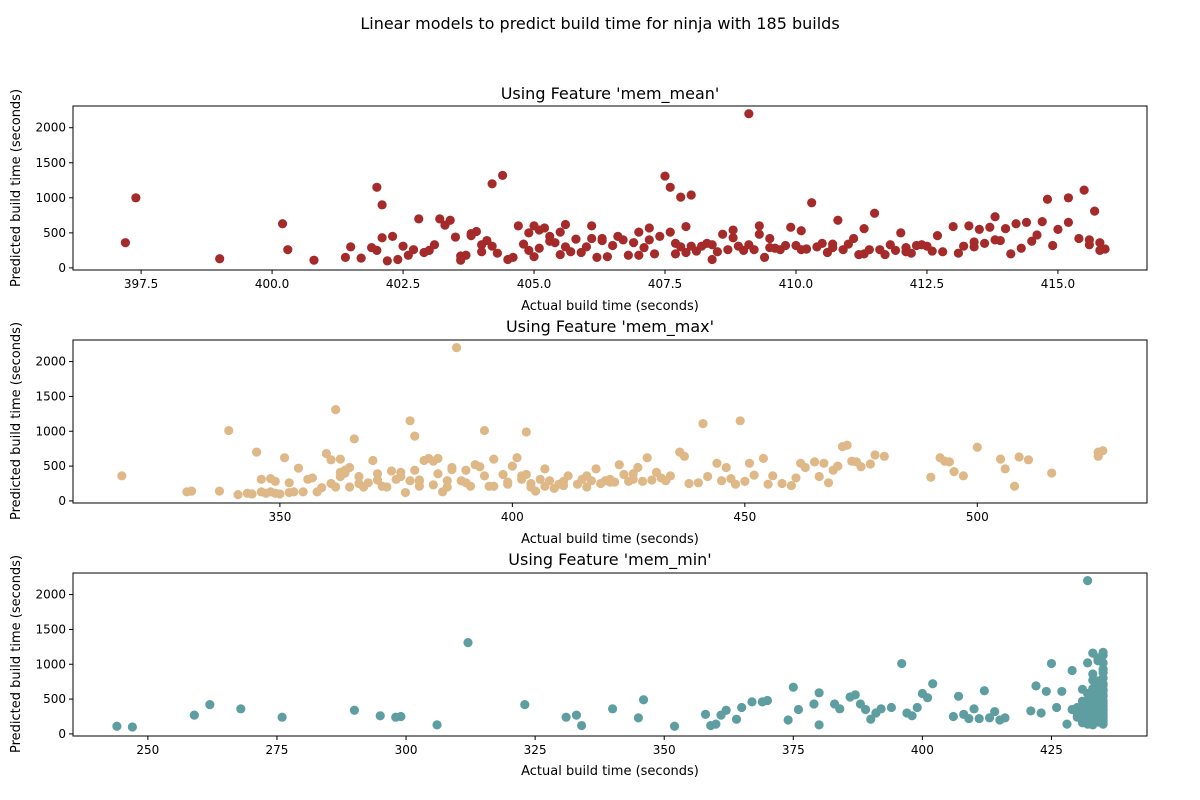 This screenshot has width=1200, height=800. What do you see at coordinates (610, 539) in the screenshot?
I see `x-axis-label: Actual build time (seconds)` at bounding box center [610, 539].